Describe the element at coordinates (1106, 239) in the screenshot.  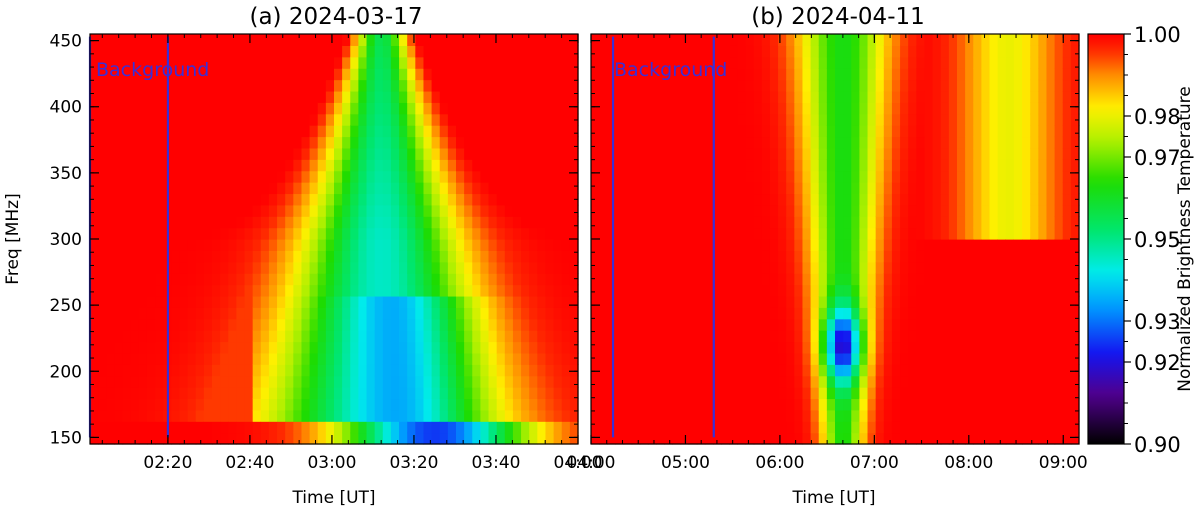
I see `colorbar-gradient` at that location.